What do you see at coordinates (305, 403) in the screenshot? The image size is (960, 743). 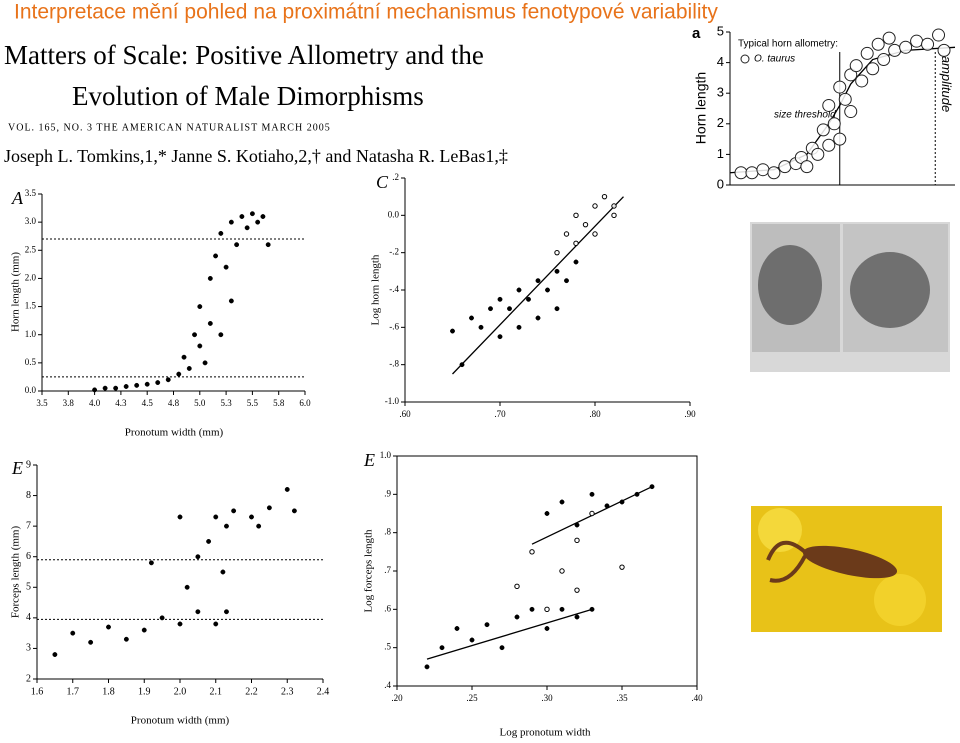 I see `x-tick-label: 6.0` at bounding box center [305, 403].